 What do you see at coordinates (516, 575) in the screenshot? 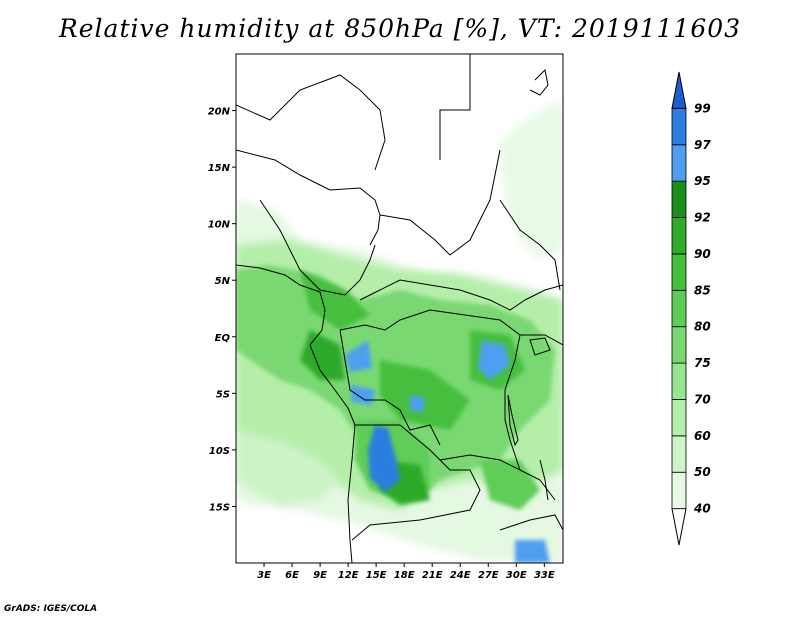
I see `lon-tick-label-9: 30E` at bounding box center [516, 575].